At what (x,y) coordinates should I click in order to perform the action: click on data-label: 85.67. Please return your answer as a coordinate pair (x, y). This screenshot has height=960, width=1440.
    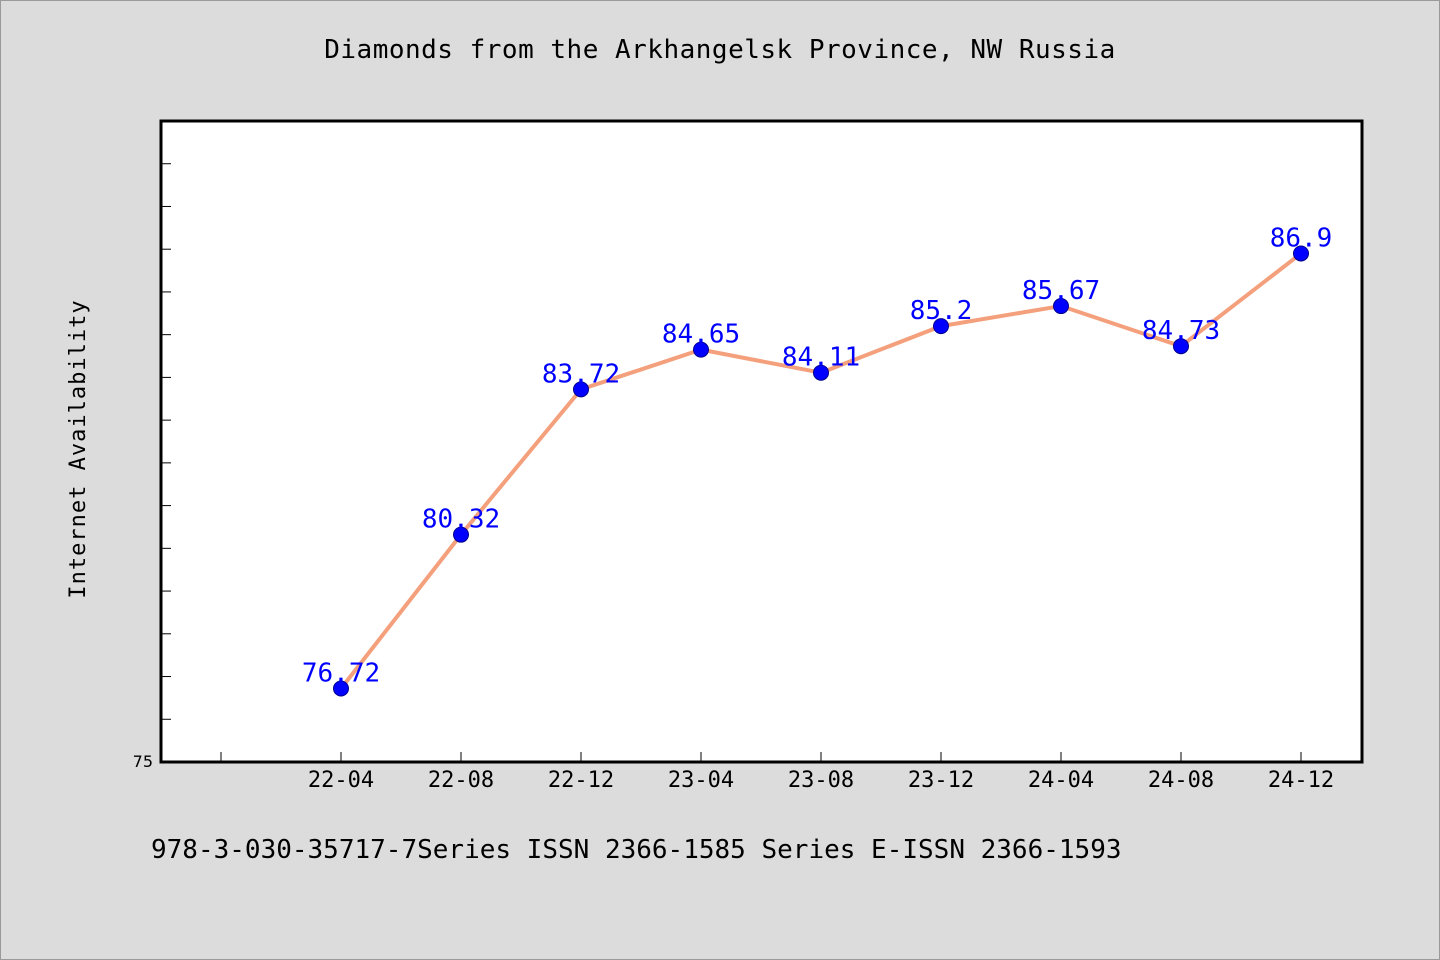
    Looking at the image, I should click on (1061, 291).